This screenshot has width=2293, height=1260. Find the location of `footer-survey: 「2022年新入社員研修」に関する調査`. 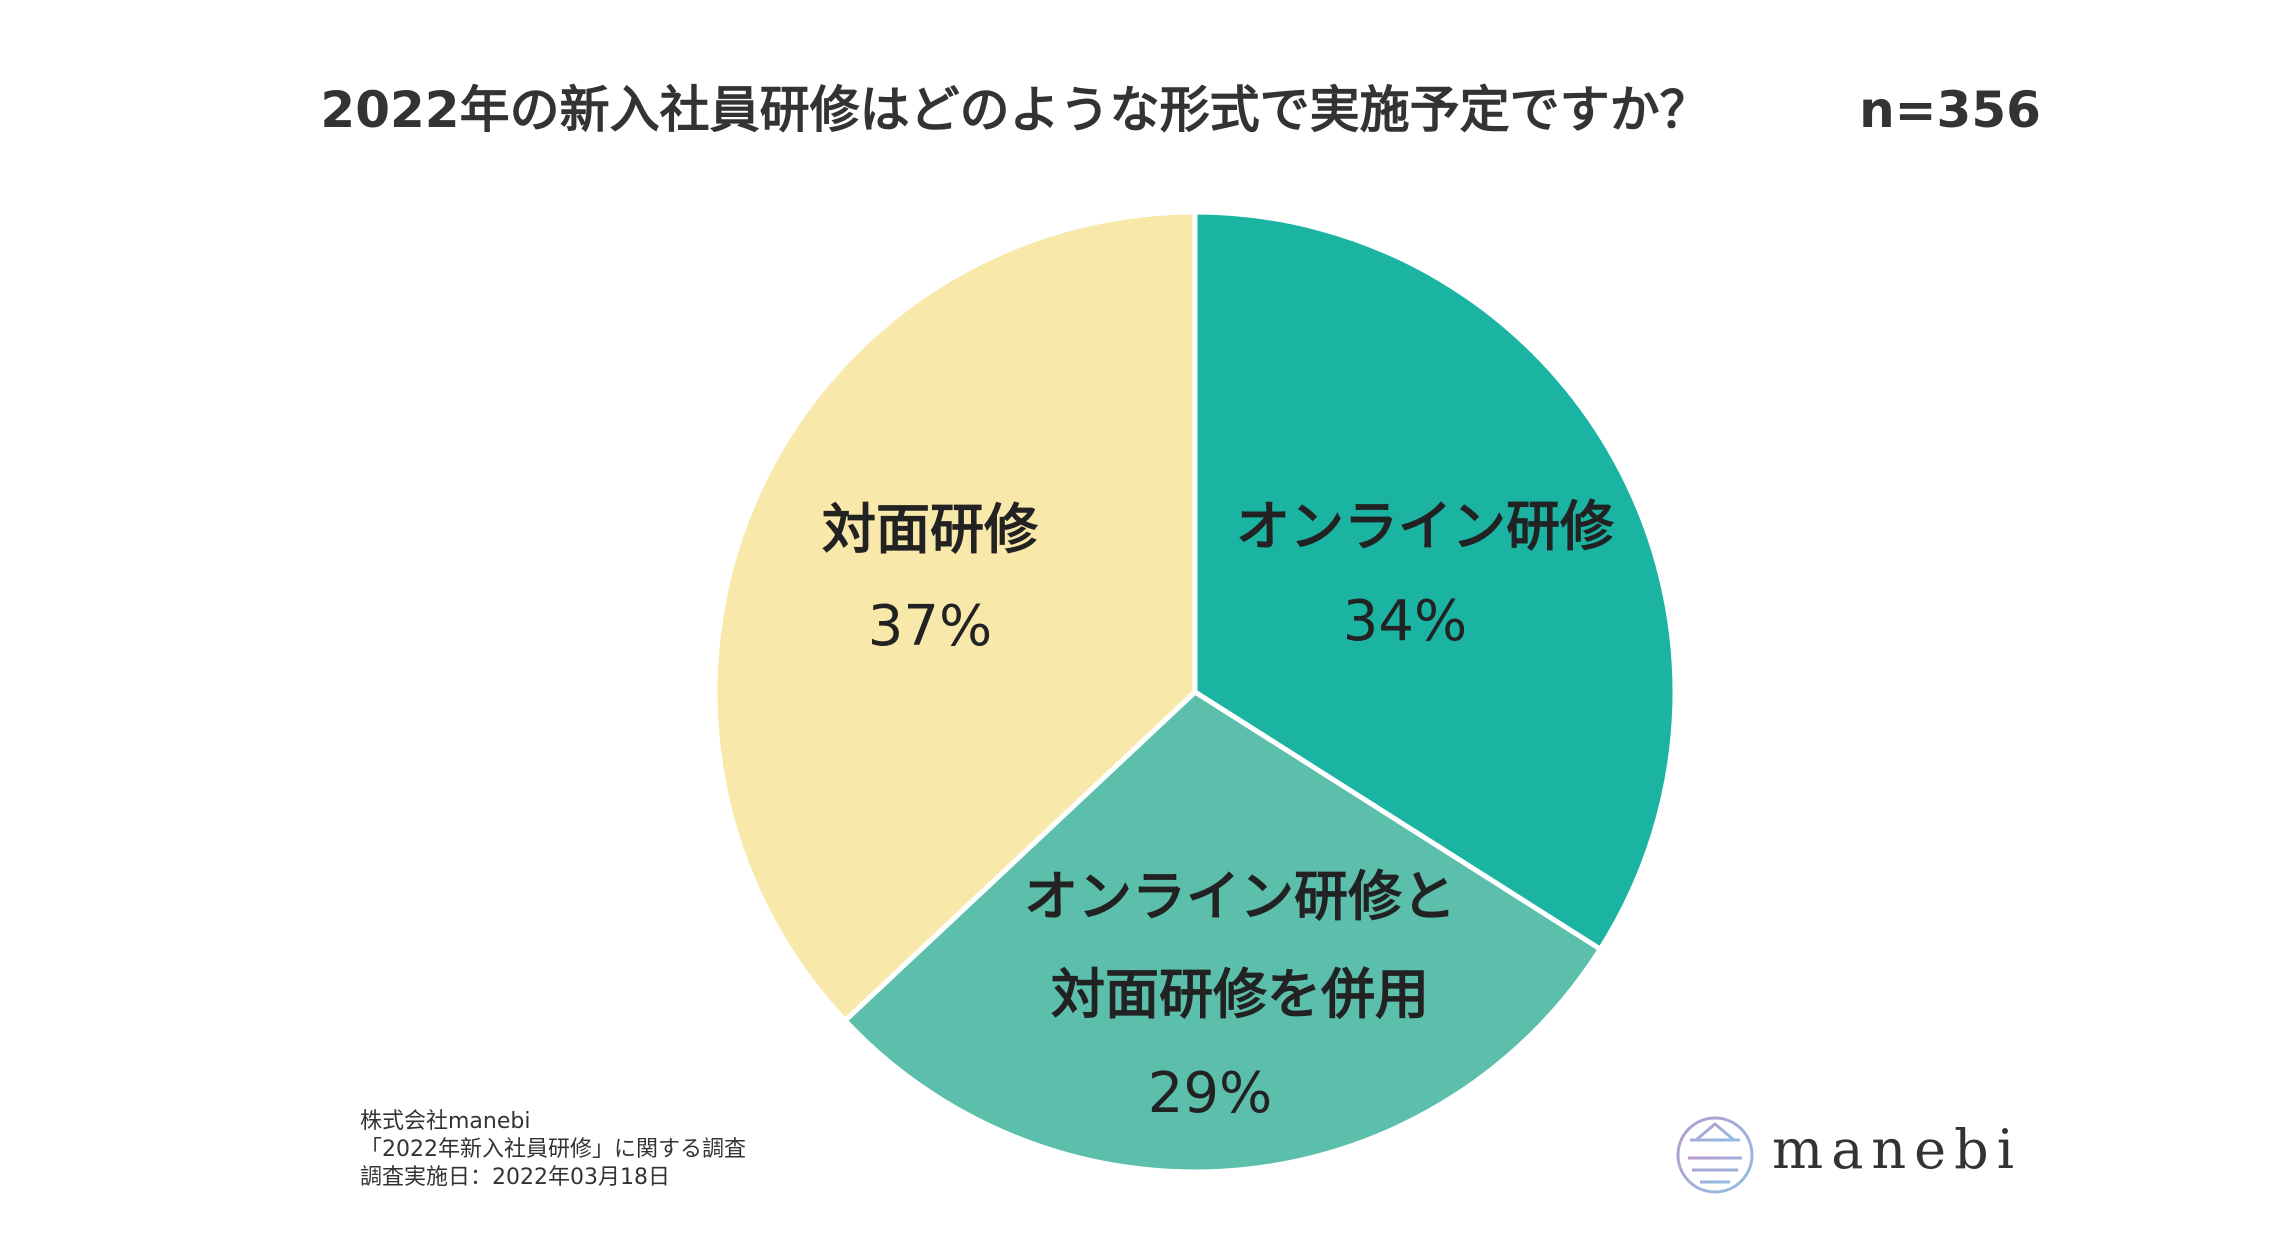

footer-survey: 「2022年新入社員研修」に関する調査 is located at coordinates (553, 1149).